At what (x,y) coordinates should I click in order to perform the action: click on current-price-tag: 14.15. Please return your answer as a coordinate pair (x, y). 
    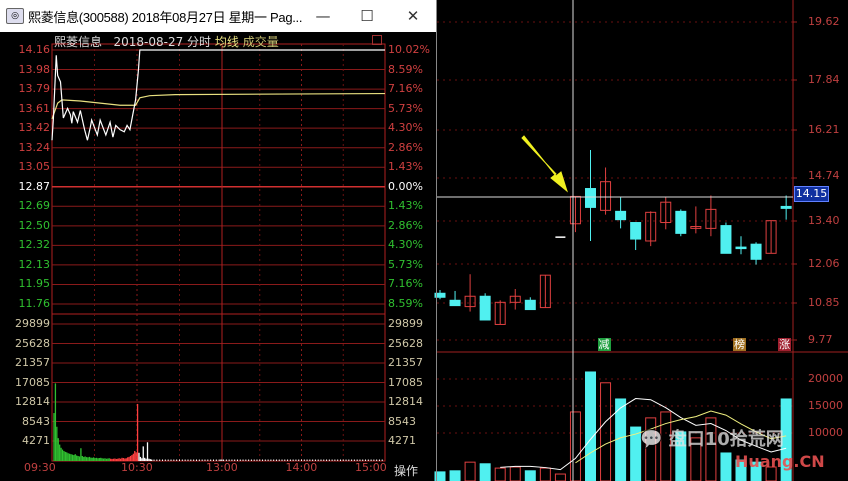
    Looking at the image, I should click on (811, 194).